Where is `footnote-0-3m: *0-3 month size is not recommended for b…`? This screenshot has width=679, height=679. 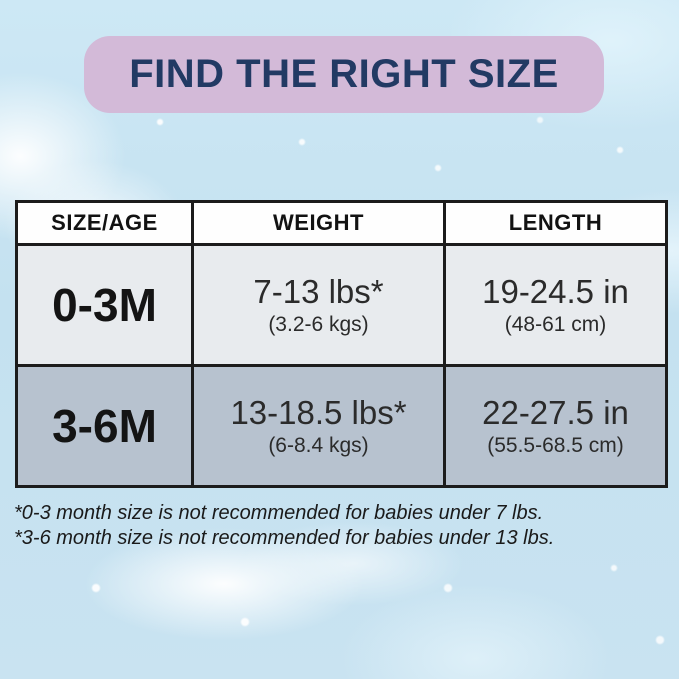 footnote-0-3m: *0-3 month size is not recommended for b… is located at coordinates (279, 513).